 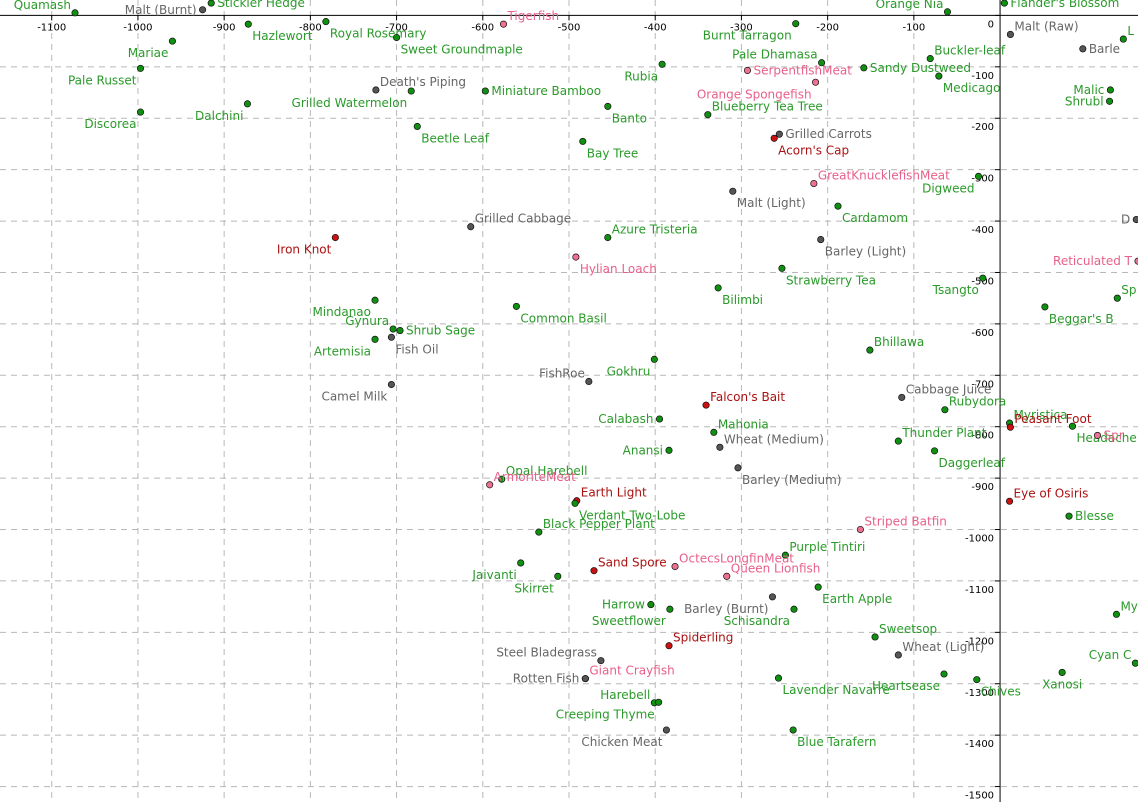 What do you see at coordinates (1041, 415) in the screenshot?
I see `point-label: Myristica` at bounding box center [1041, 415].